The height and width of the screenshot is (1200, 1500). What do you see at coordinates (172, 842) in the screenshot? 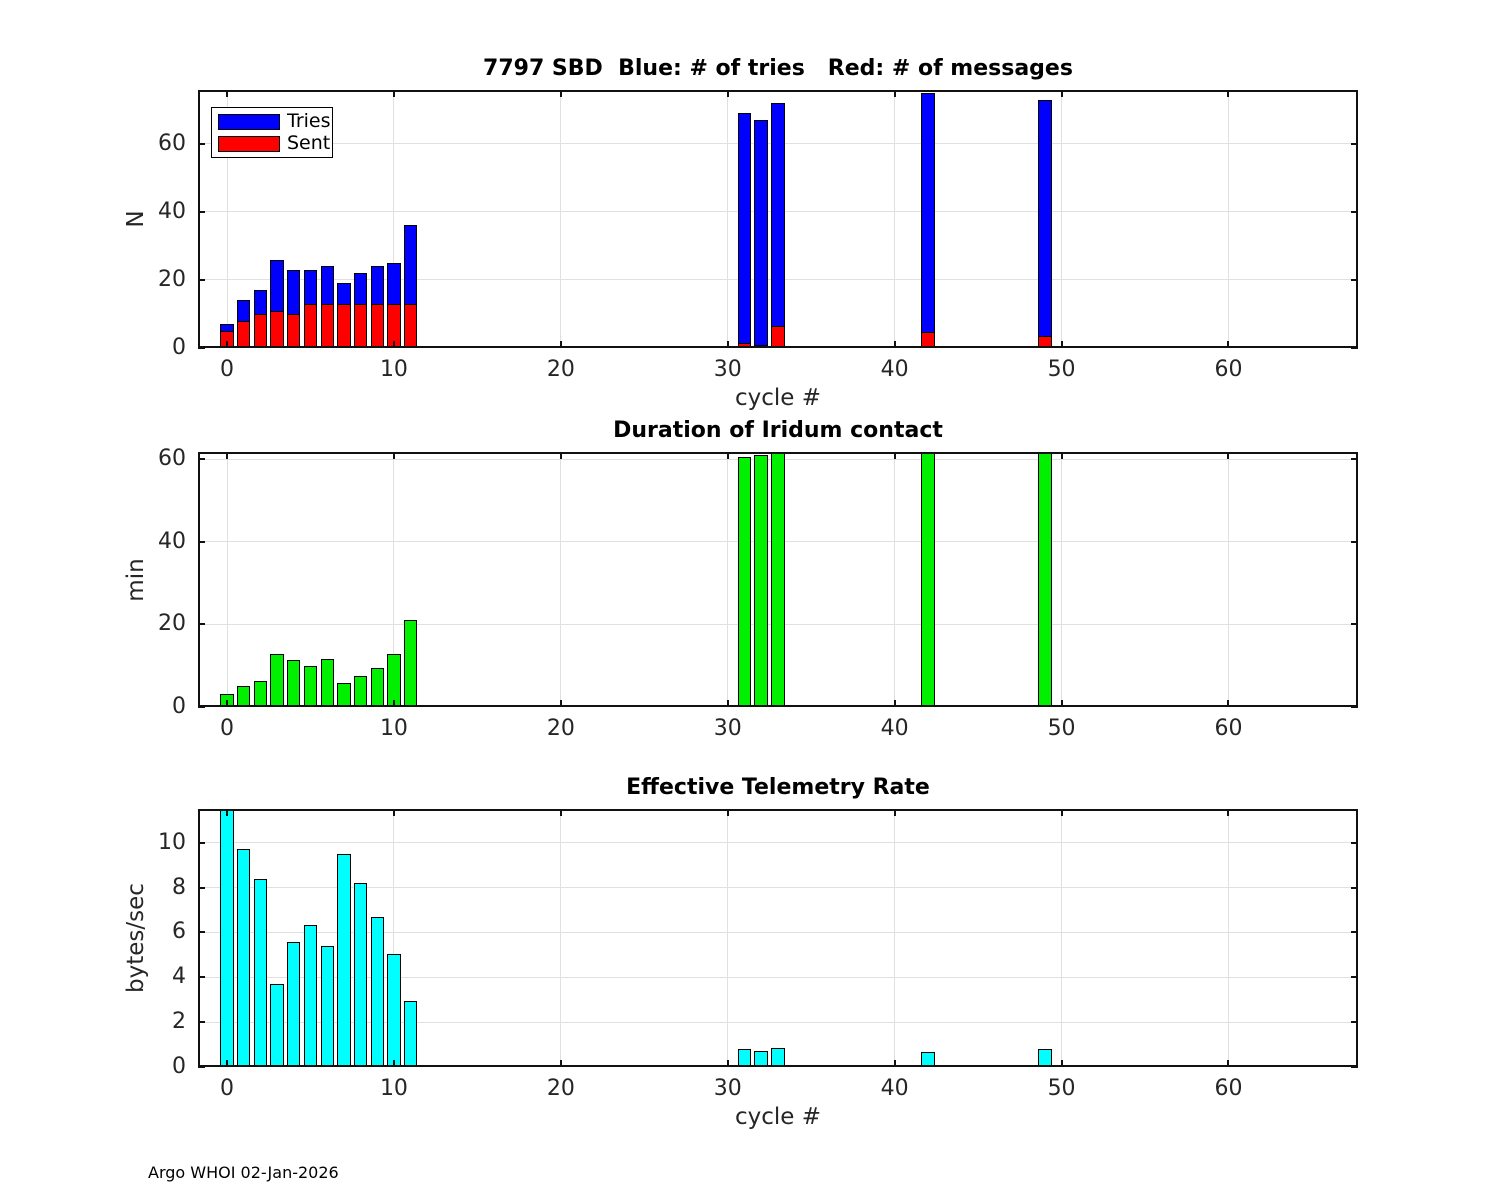
I see `y-tick-label: 10` at bounding box center [172, 842].